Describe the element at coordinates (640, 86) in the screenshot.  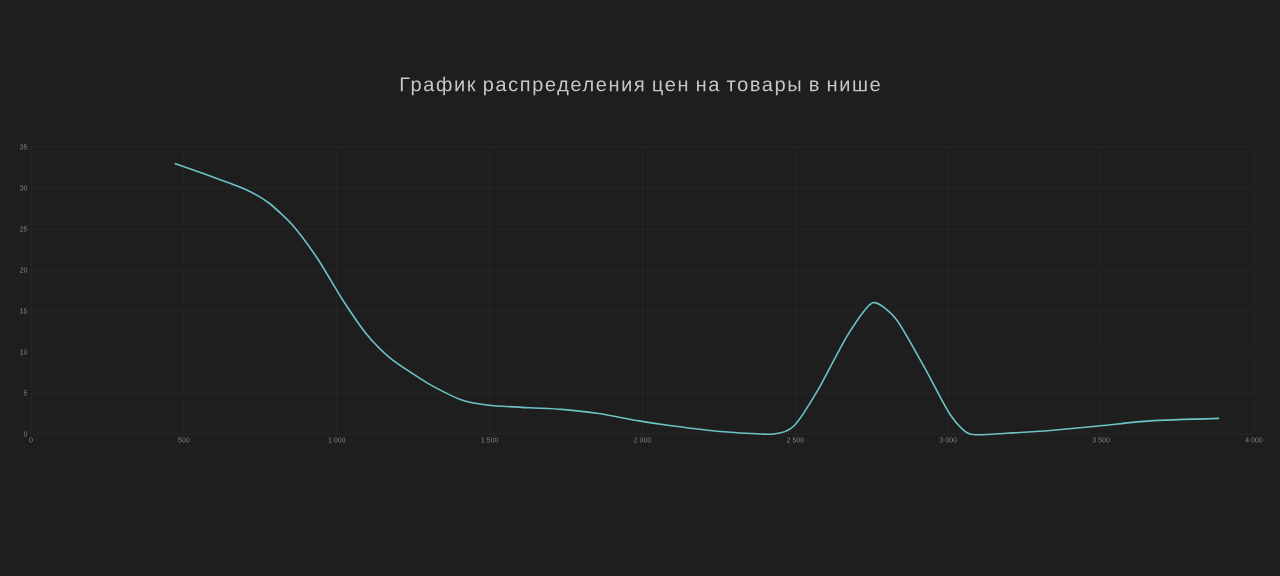
I see `chart-title: График распределения цен на товары в нише` at that location.